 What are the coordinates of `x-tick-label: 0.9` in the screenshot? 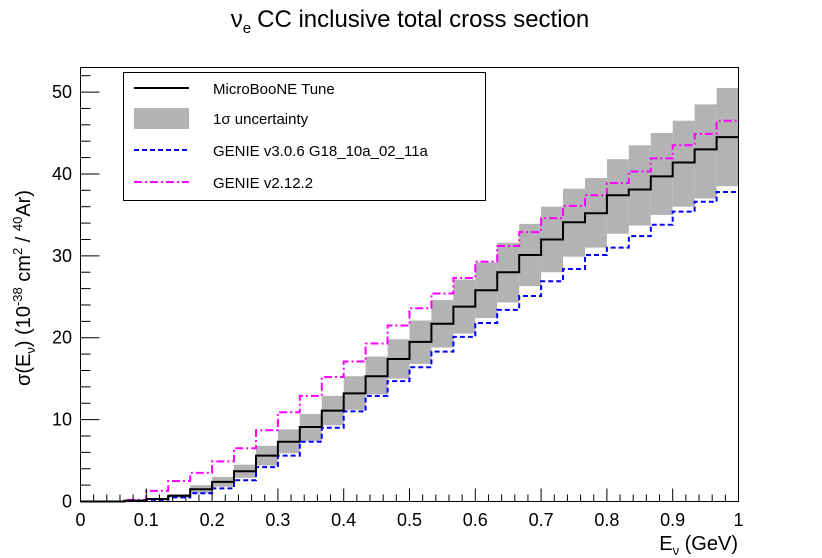 It's located at (672, 520).